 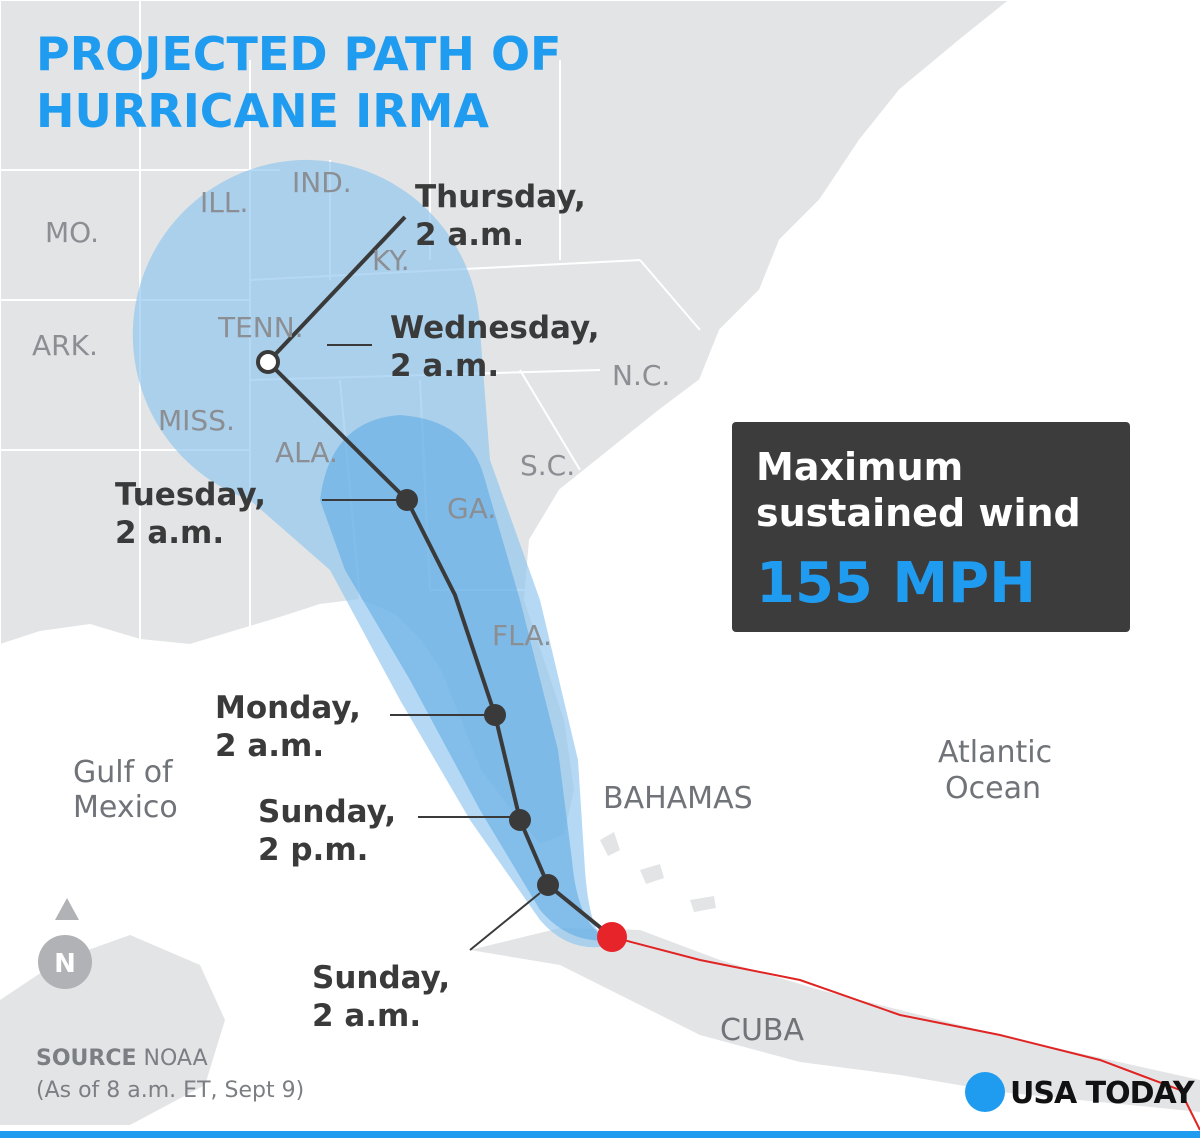 What do you see at coordinates (993, 788) in the screenshot?
I see `place-label: Ocean` at bounding box center [993, 788].